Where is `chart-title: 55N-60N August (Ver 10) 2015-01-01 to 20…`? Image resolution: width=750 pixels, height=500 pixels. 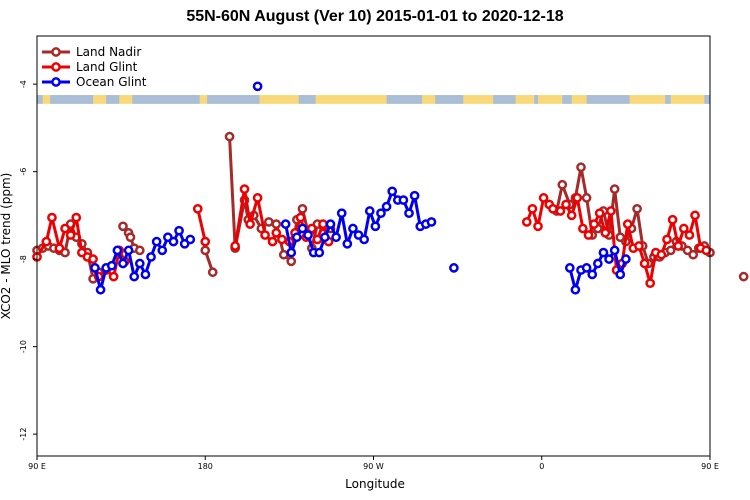 chart-title: 55N-60N August (Ver 10) 2015-01-01 to 20… is located at coordinates (375, 16).